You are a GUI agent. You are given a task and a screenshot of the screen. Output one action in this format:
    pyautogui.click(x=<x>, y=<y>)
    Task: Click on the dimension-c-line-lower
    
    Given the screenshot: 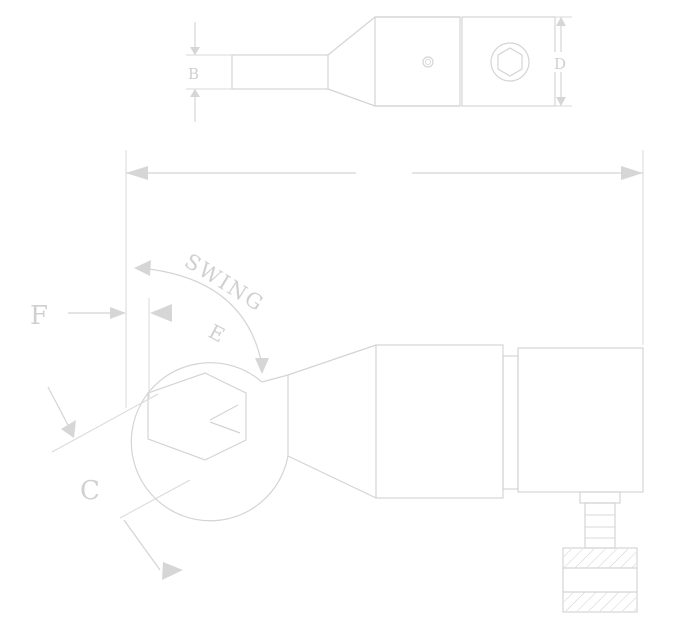 What is the action you would take?
    pyautogui.click(x=142, y=545)
    